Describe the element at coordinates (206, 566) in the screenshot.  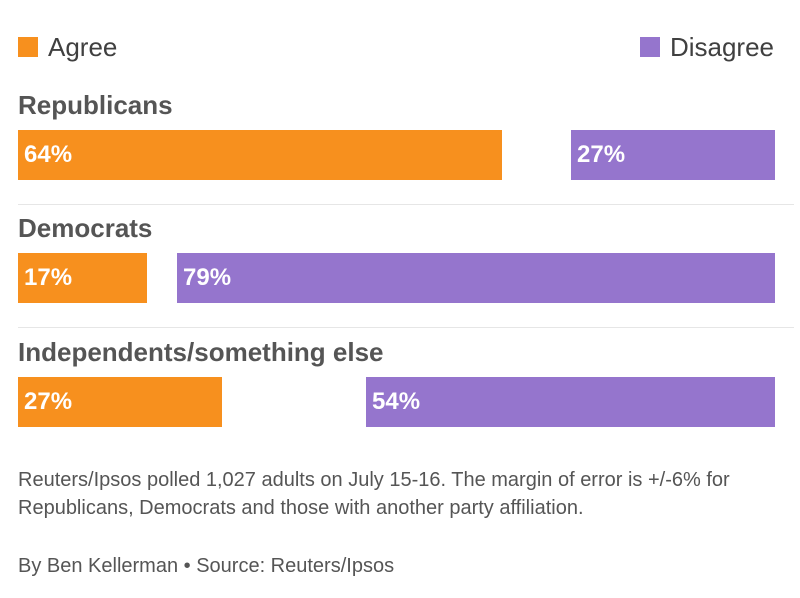
I see `source-credit: By Ben Kellerman • Source: Reuters/Ipsos` at that location.